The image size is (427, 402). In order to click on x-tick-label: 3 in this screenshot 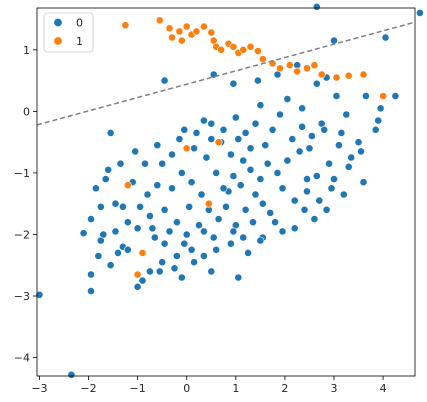, I will do `click(334, 388)`.